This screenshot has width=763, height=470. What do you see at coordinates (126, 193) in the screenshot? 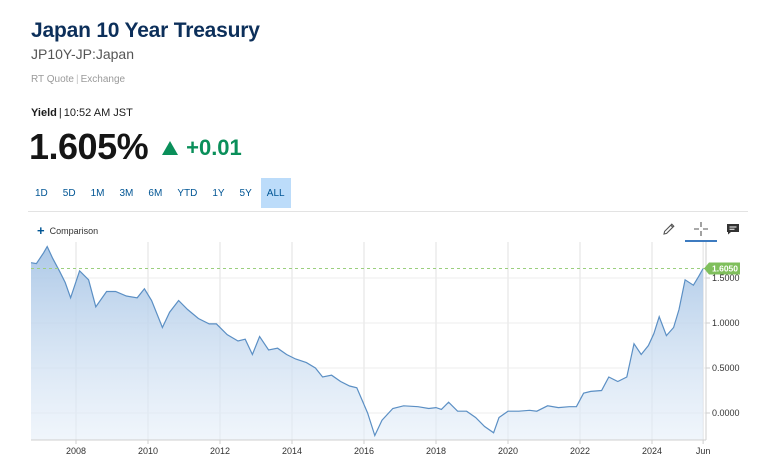
I see `range-button-3m: 3M` at bounding box center [126, 193].